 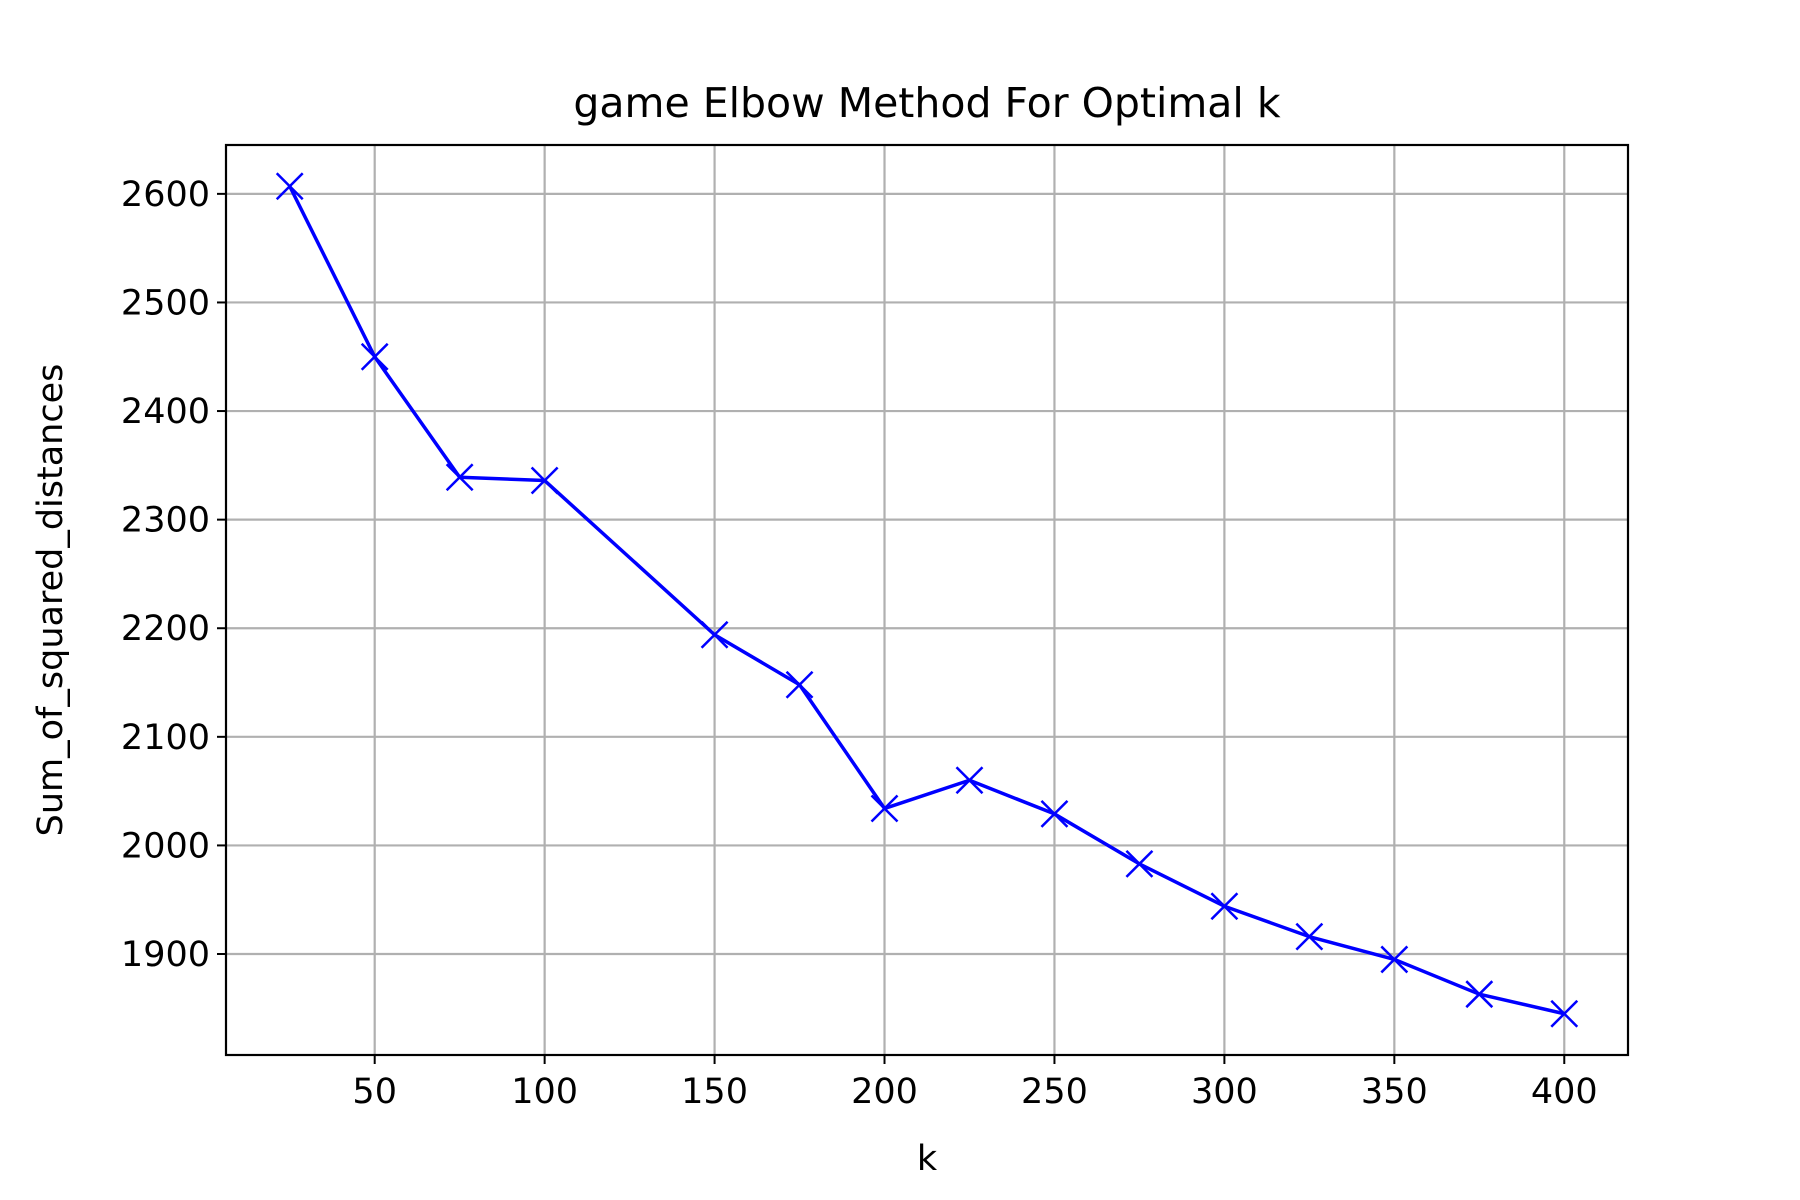 What do you see at coordinates (165, 955) in the screenshot?
I see `y-tick-label-1900: 1900` at bounding box center [165, 955].